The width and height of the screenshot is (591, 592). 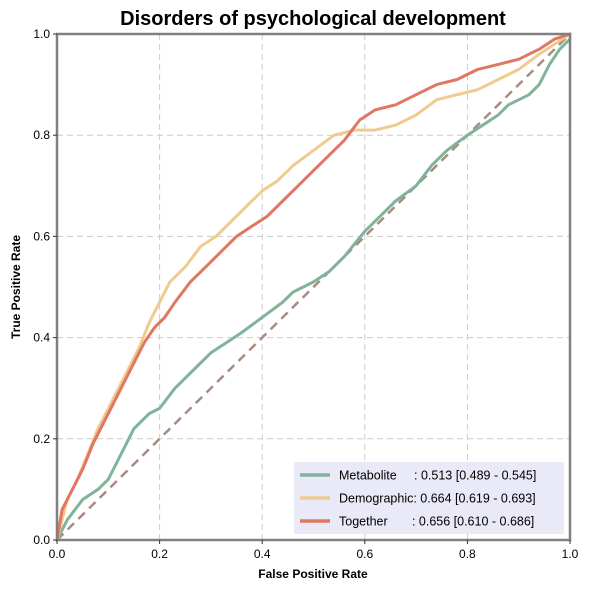 What do you see at coordinates (467, 554) in the screenshot?
I see `x-tick-label: 0.8` at bounding box center [467, 554].